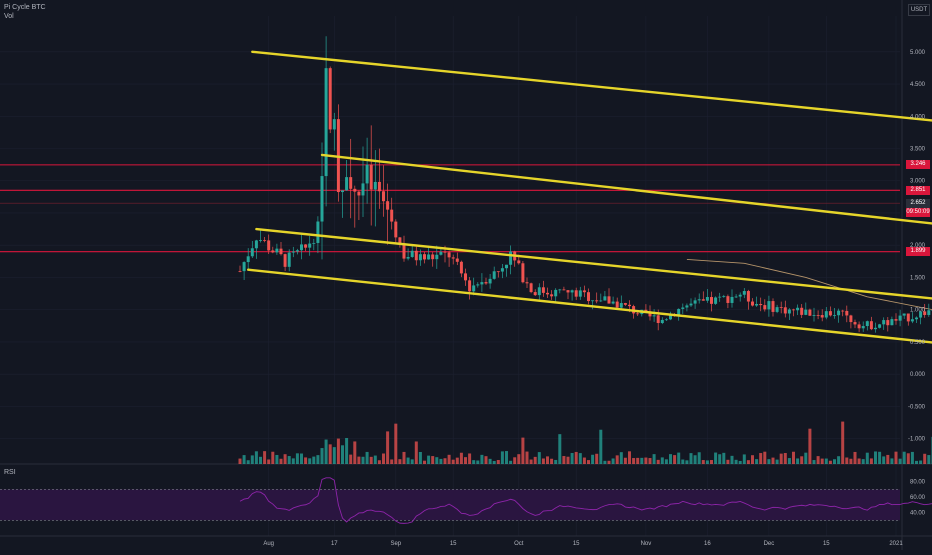  Describe the element at coordinates (917, 407) in the screenshot. I see `price-tick-label: -0.500` at that location.